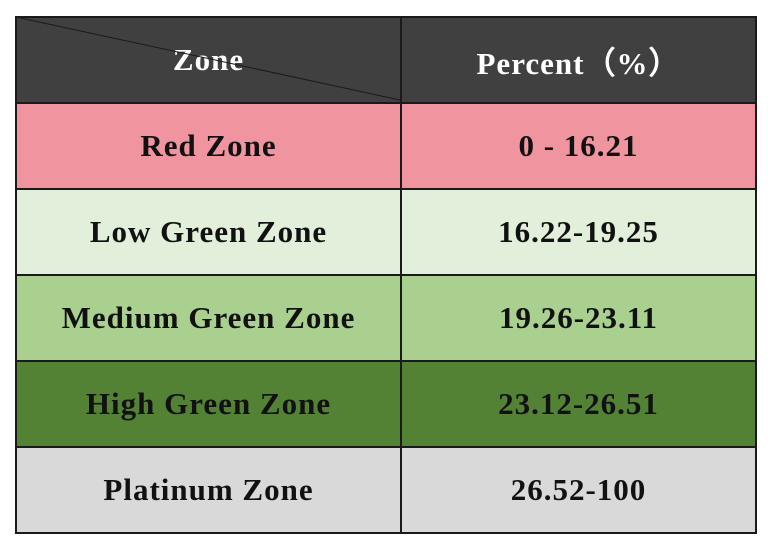 The image size is (776, 536). What do you see at coordinates (578, 318) in the screenshot?
I see `percent-cell: 19.26-23.11` at bounding box center [578, 318].